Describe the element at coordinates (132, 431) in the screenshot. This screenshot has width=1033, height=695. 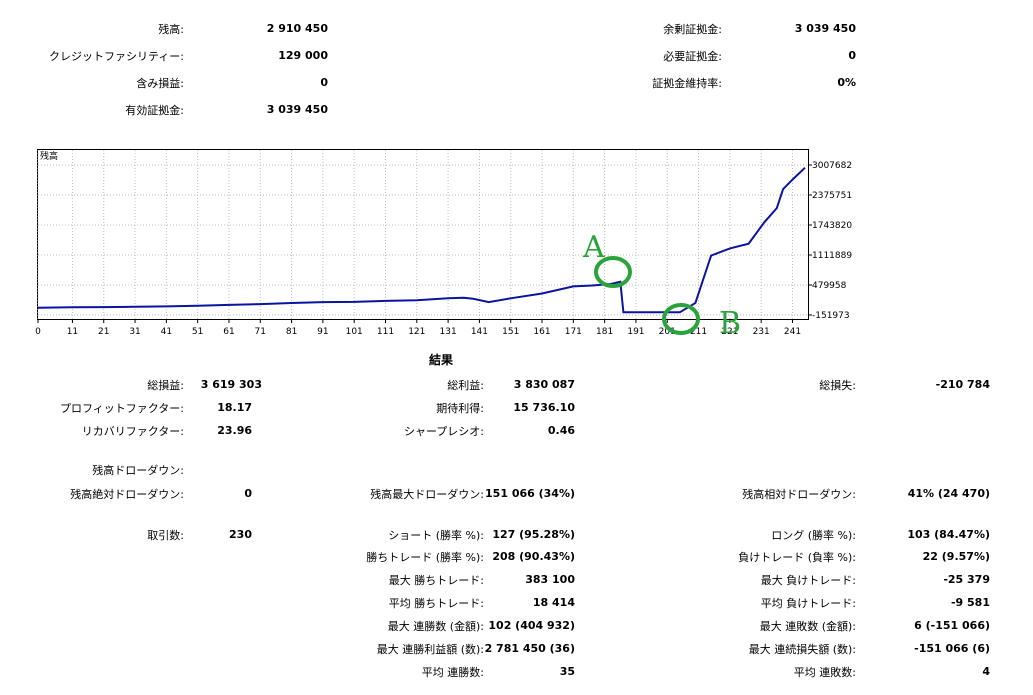
I see `result-recovery-factor-label: リカバリファクター:` at that location.